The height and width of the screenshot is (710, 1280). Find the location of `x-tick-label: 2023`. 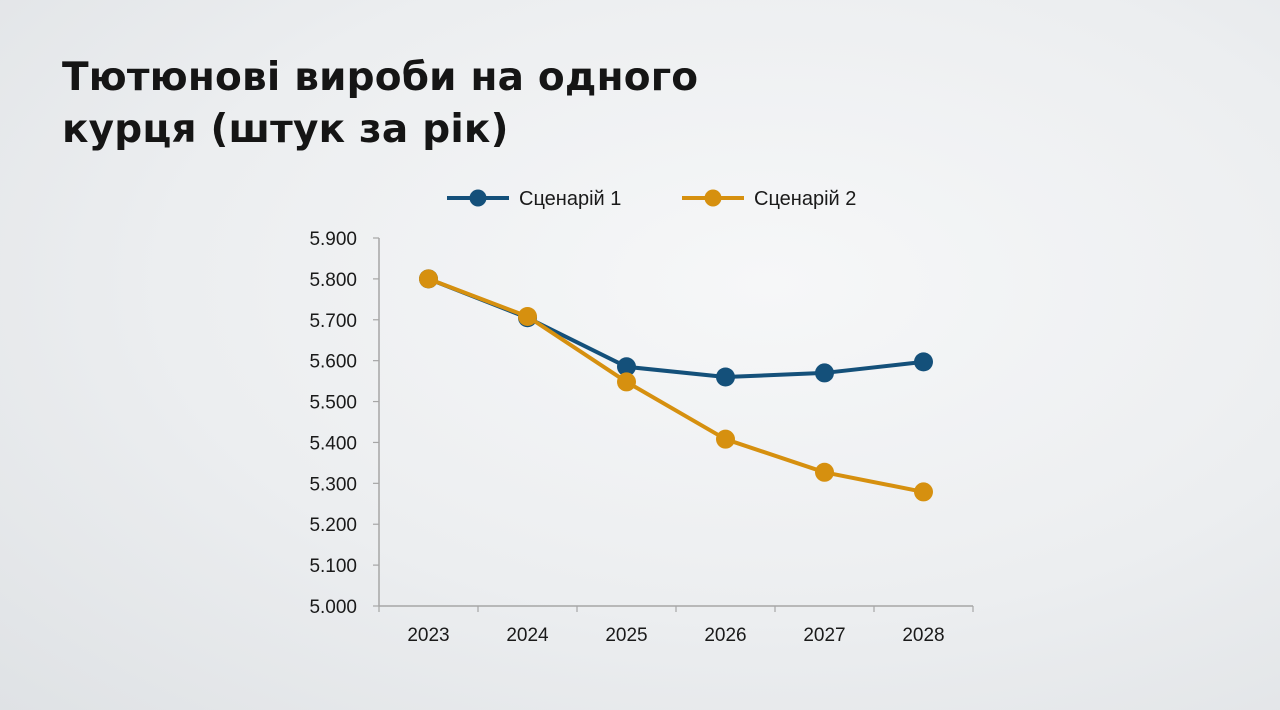

x-tick-label: 2023 is located at coordinates (428, 635).